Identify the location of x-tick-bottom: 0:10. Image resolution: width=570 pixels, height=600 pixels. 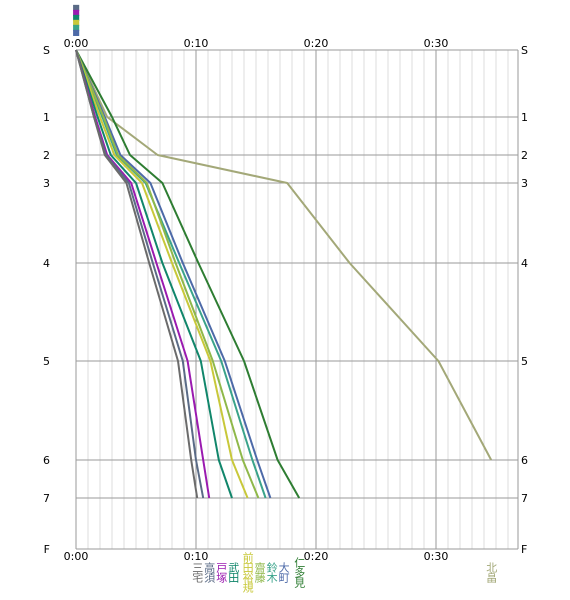
(196, 556).